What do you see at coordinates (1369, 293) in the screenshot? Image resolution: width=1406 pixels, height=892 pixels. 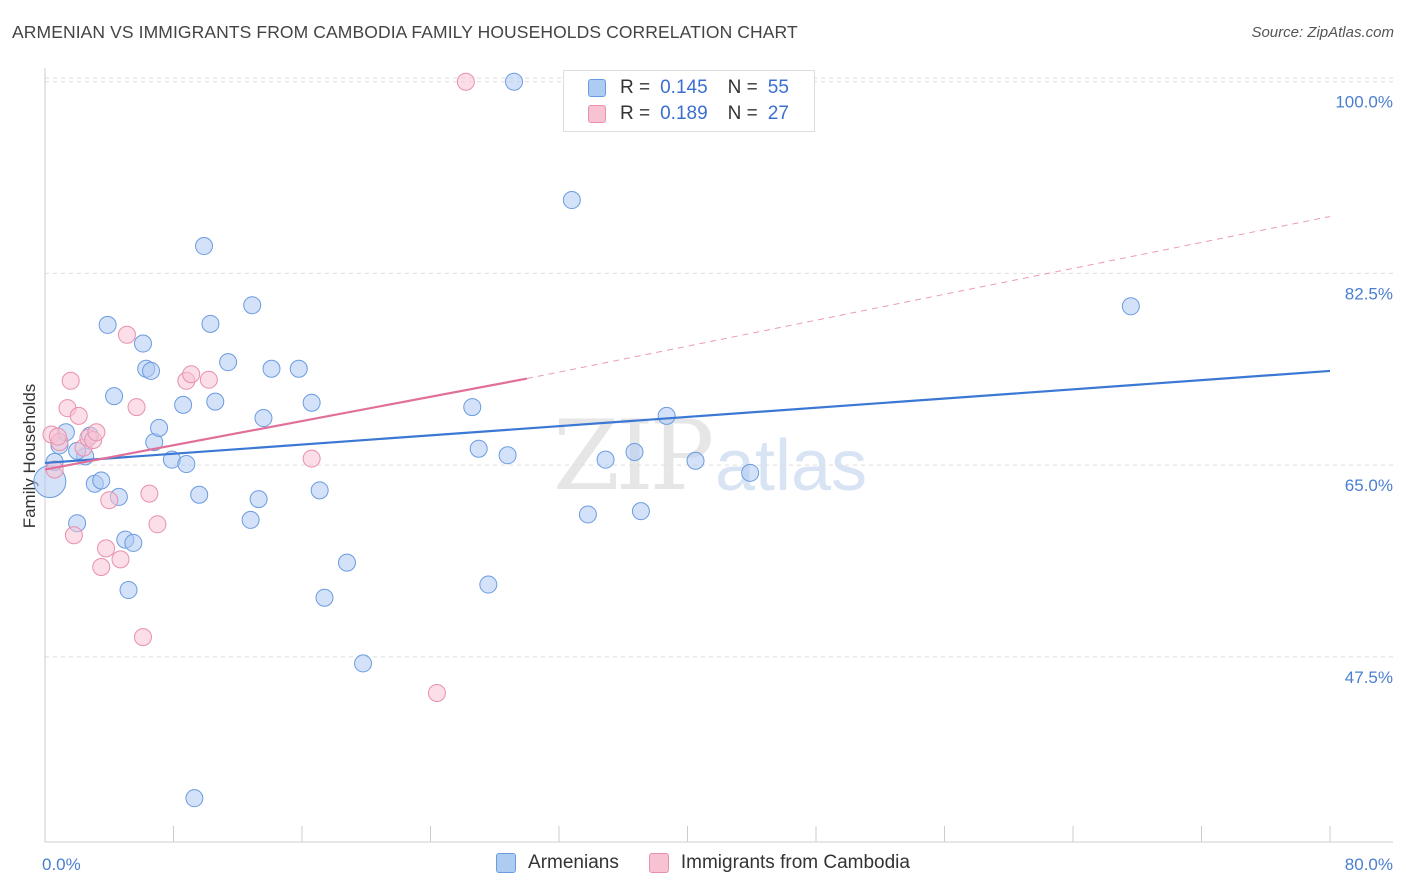 I see `y-tick-label: 82.5%` at bounding box center [1369, 293].